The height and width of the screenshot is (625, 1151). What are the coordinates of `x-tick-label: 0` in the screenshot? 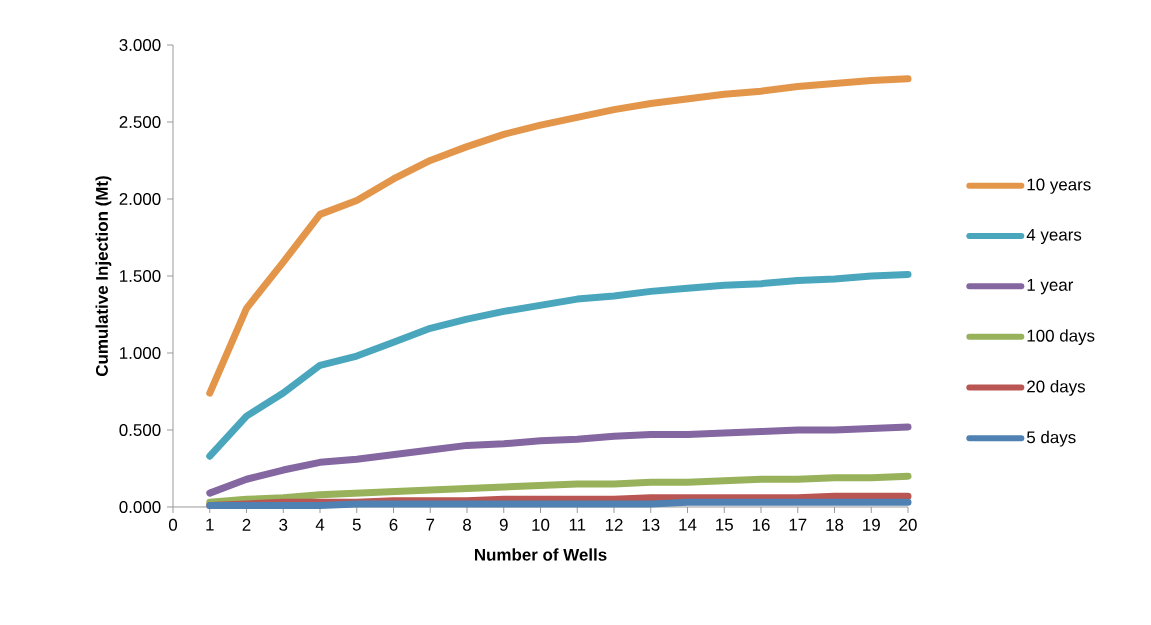 It's located at (173, 524).